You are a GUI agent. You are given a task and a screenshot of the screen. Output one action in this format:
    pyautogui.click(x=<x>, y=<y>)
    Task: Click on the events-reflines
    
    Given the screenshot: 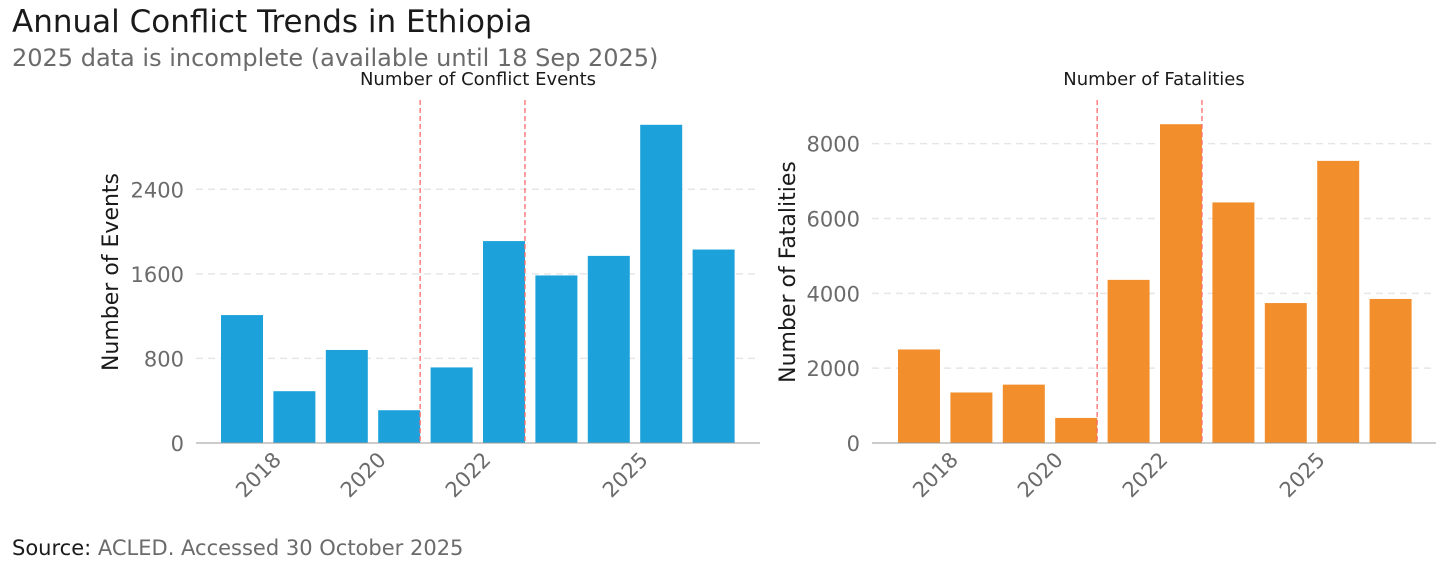 What is the action you would take?
    pyautogui.click(x=472, y=271)
    